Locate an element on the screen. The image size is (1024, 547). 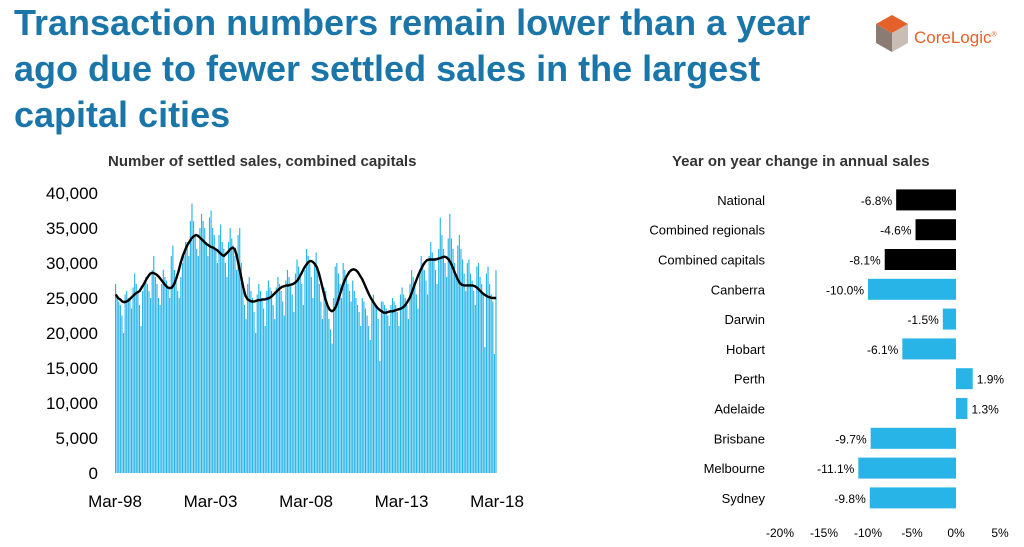
y-tick-label: 10,000 is located at coordinates (72, 403).